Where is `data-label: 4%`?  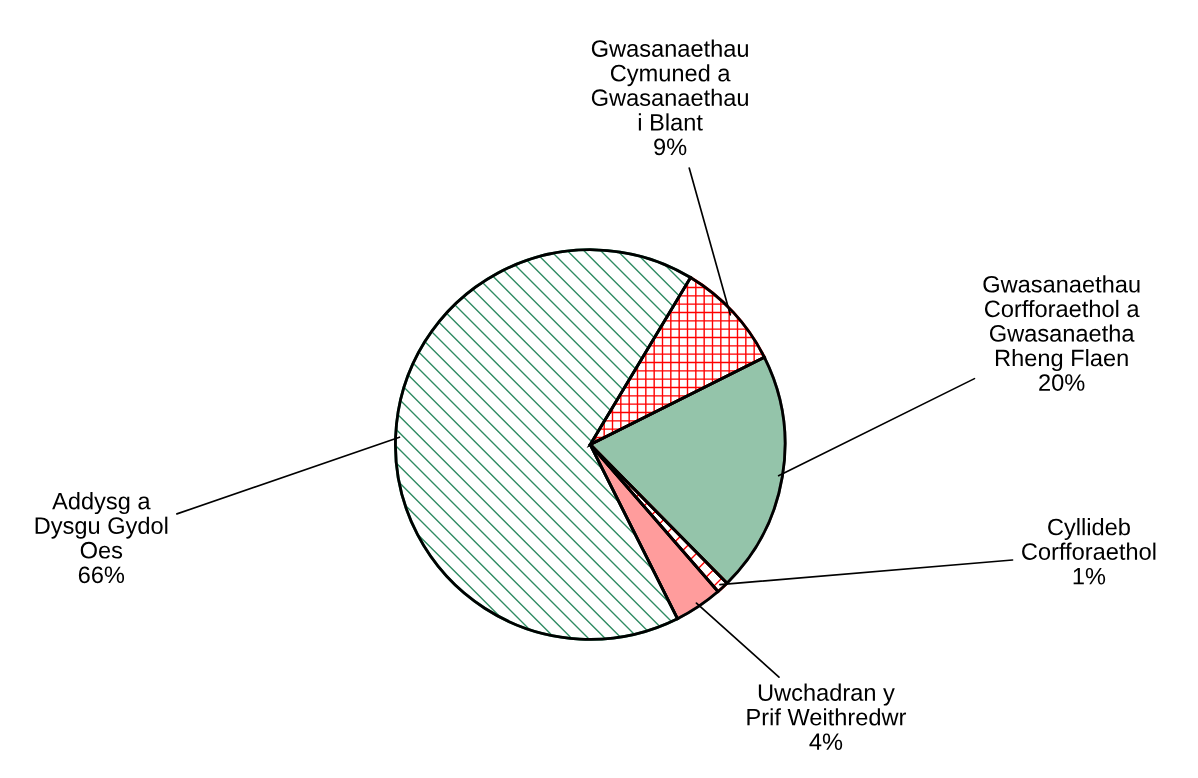 data-label: 4% is located at coordinates (826, 741).